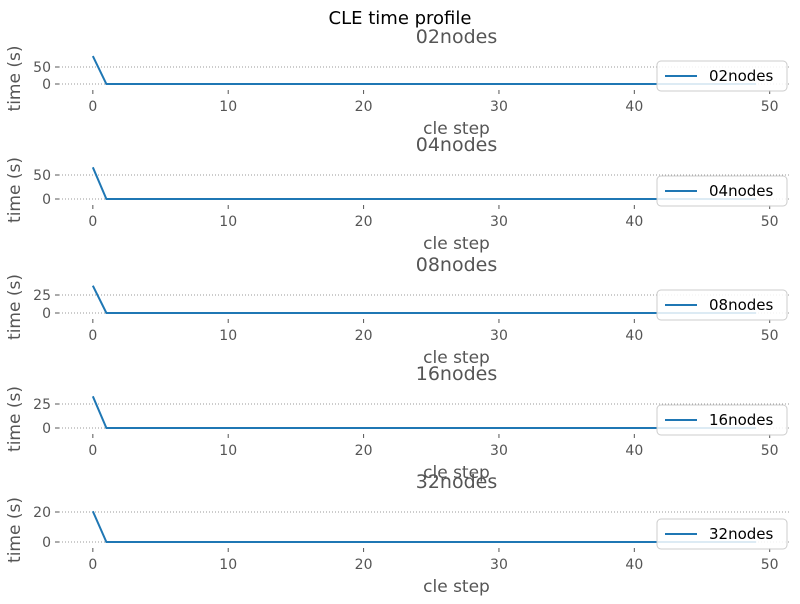 The width and height of the screenshot is (800, 604). I want to click on legend: 32nodes, so click(722, 534).